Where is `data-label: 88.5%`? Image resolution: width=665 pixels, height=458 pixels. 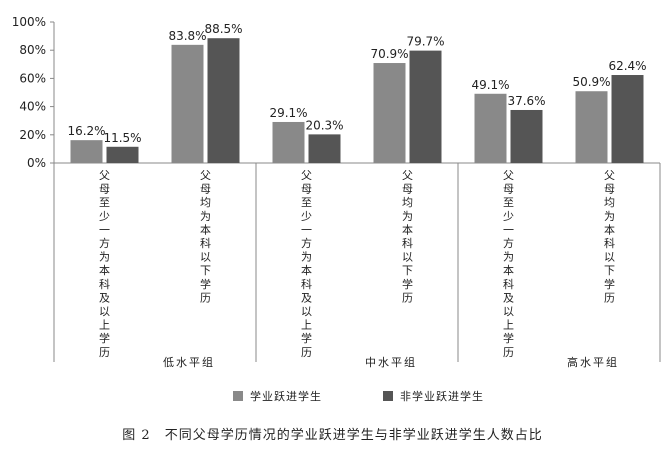
data-label: 88.5% is located at coordinates (223, 29).